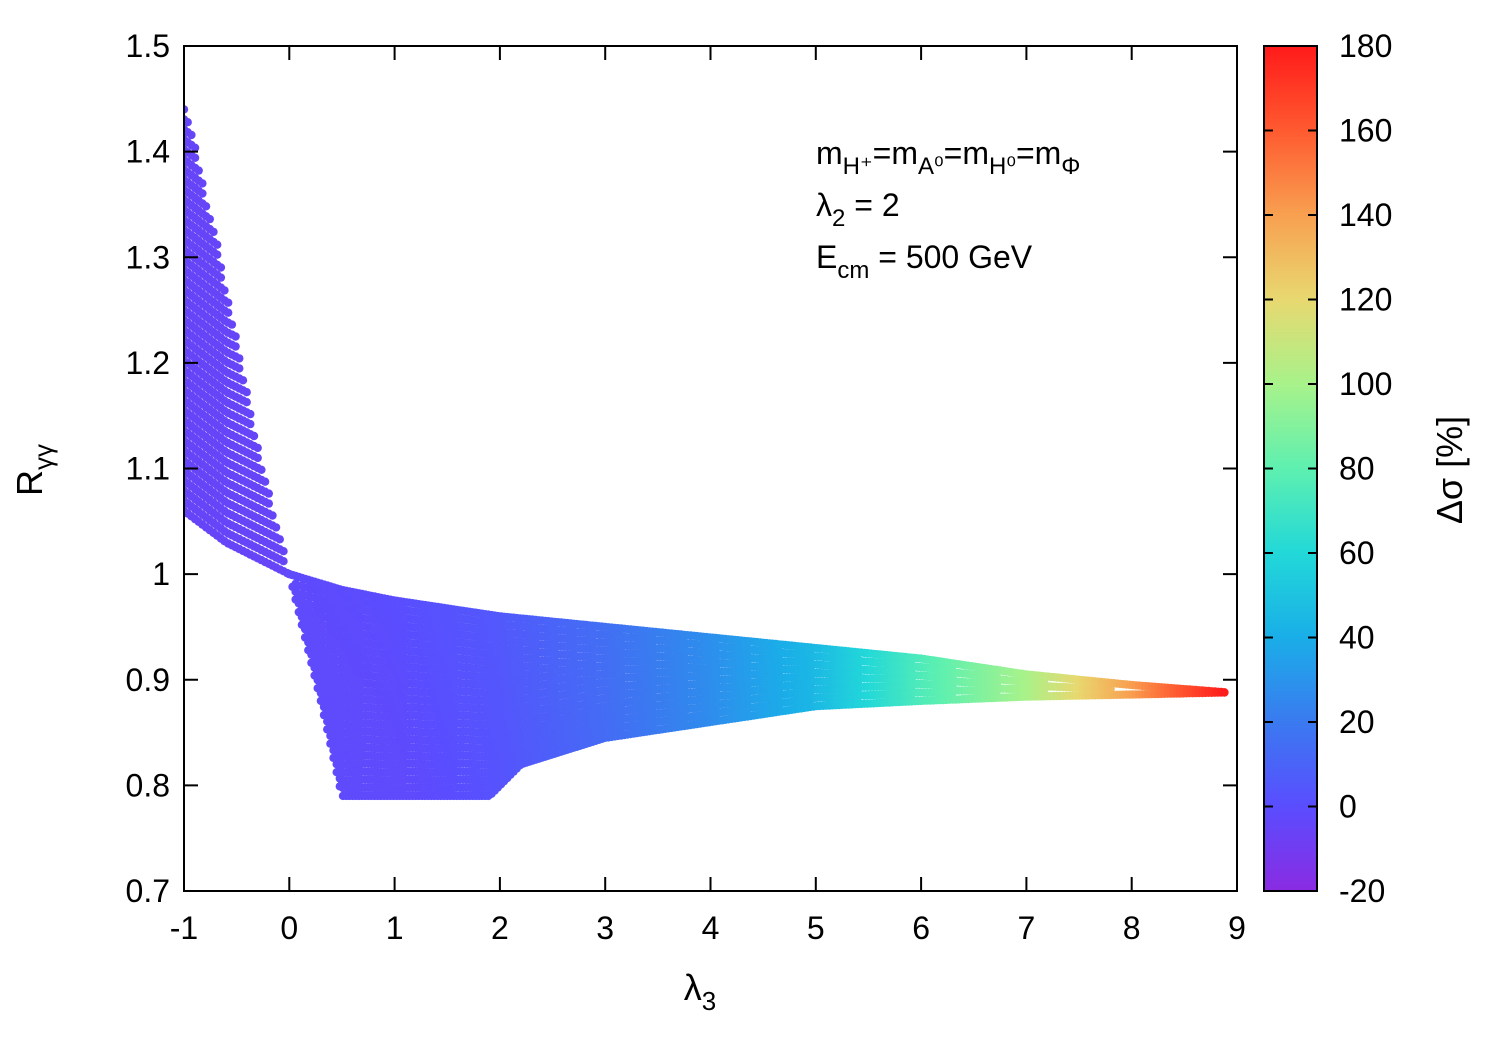  What do you see at coordinates (148, 152) in the screenshot?
I see `y-tick-label: 1.4` at bounding box center [148, 152].